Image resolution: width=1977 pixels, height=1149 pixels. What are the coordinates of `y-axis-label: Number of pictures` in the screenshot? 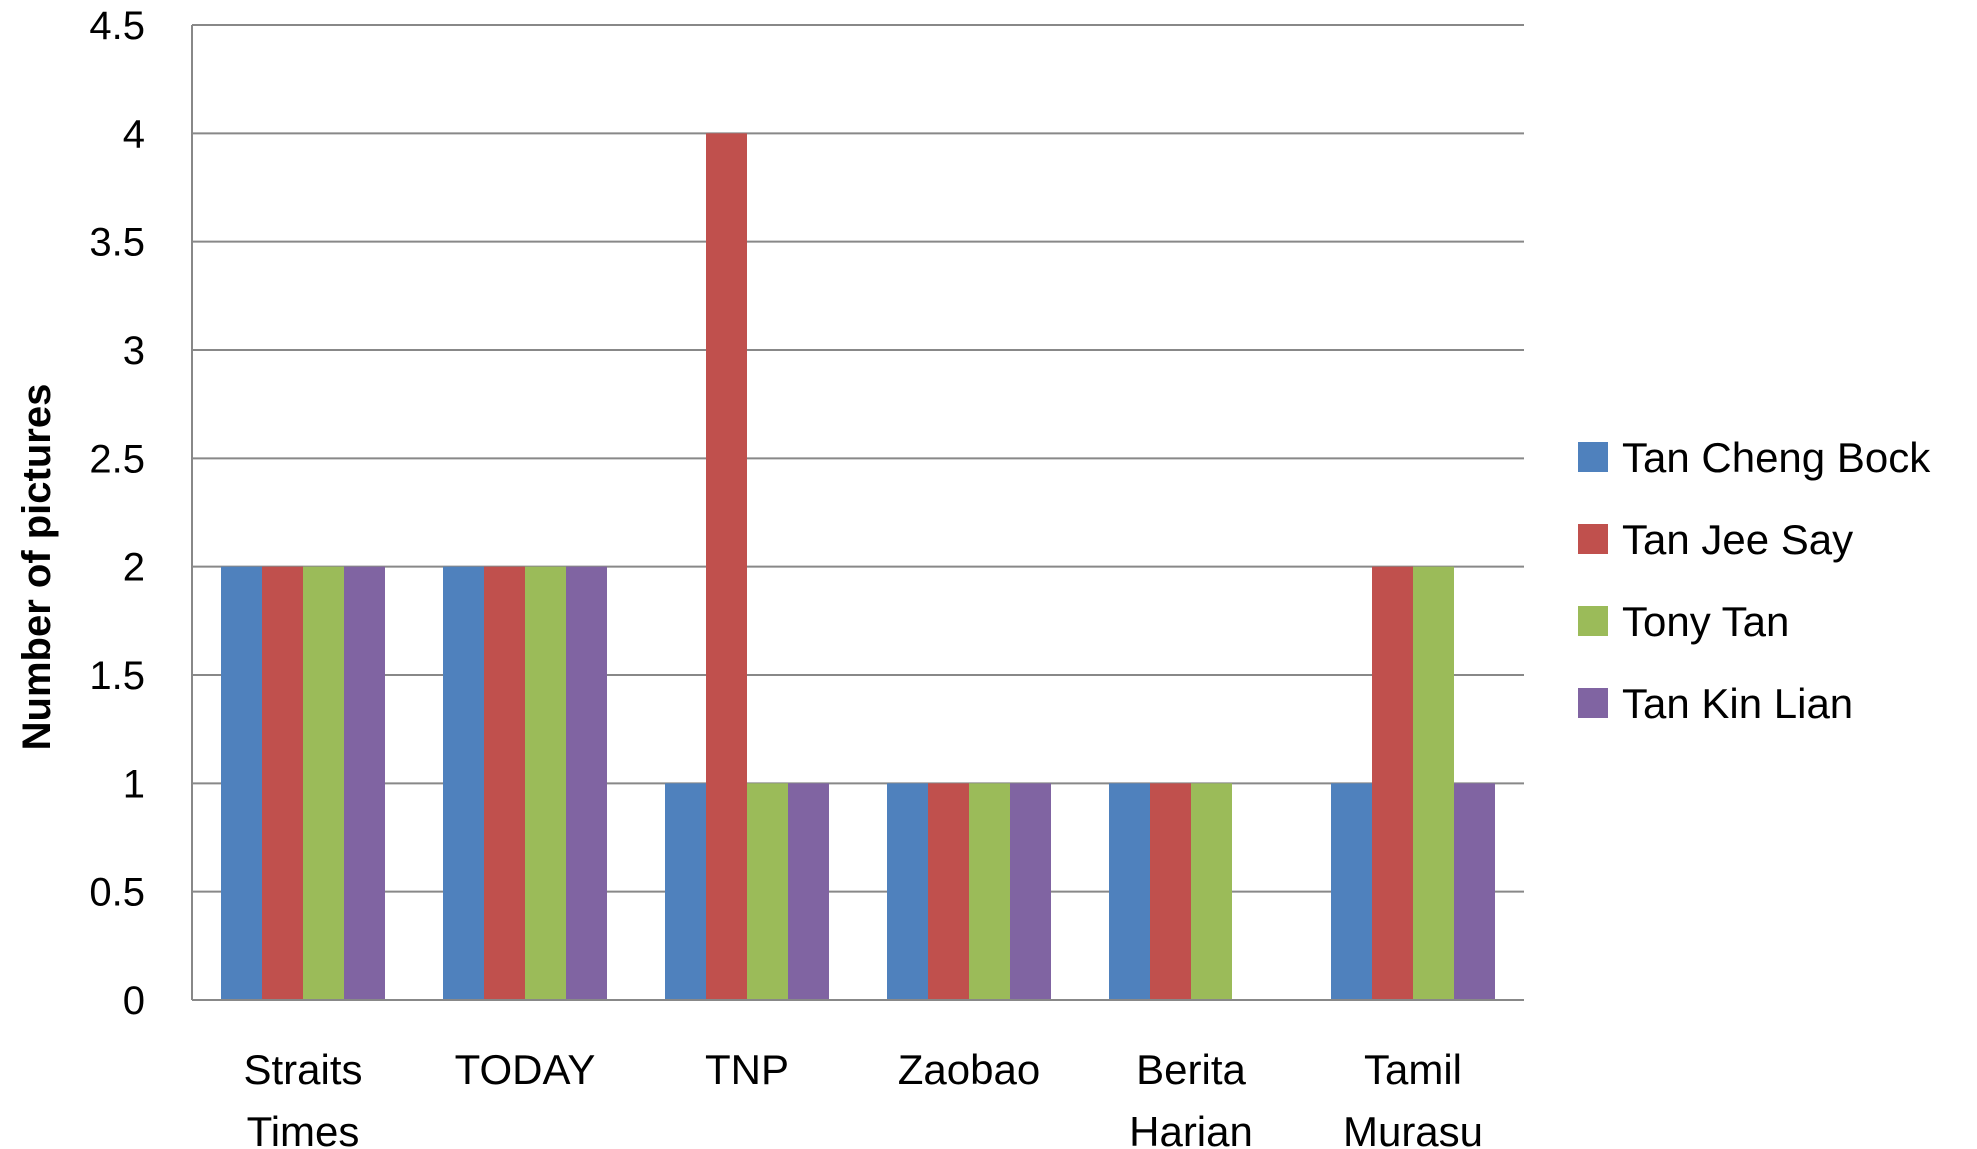 It's located at (37, 567).